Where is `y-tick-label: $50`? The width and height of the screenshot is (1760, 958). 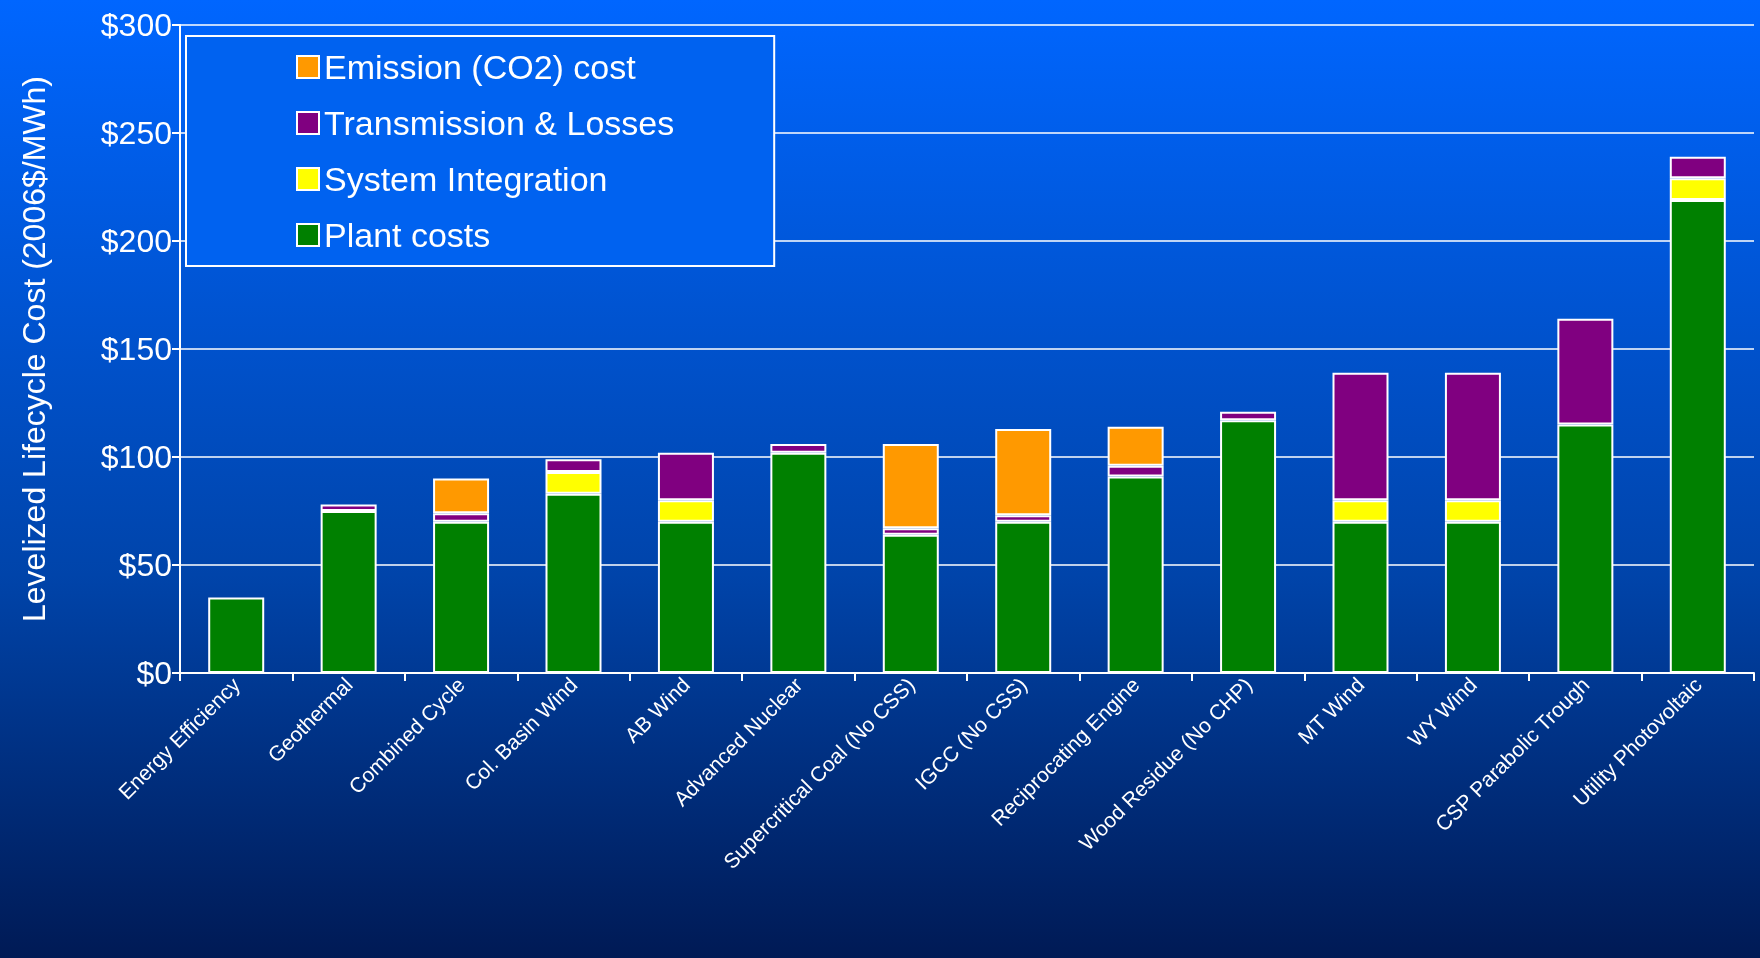 y-tick-label: $50 is located at coordinates (145, 565).